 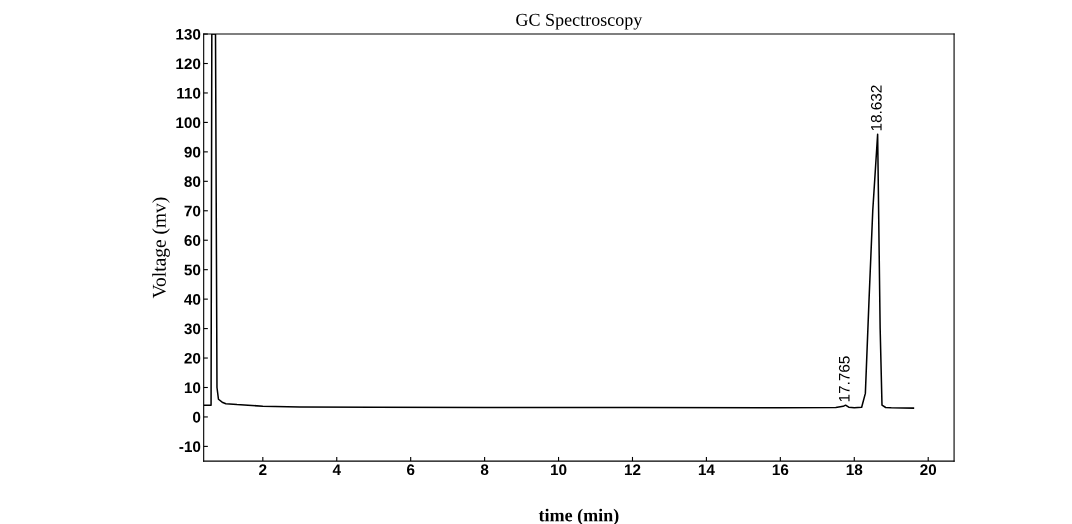 What do you see at coordinates (188, 64) in the screenshot?
I see `y-tick-label: 120` at bounding box center [188, 64].